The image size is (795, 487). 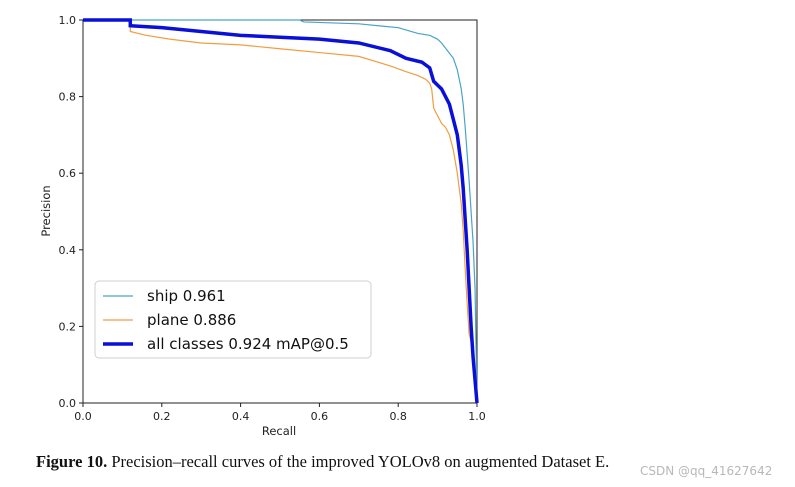 What do you see at coordinates (68, 173) in the screenshot?
I see `y-tick-label: 0.6` at bounding box center [68, 173].